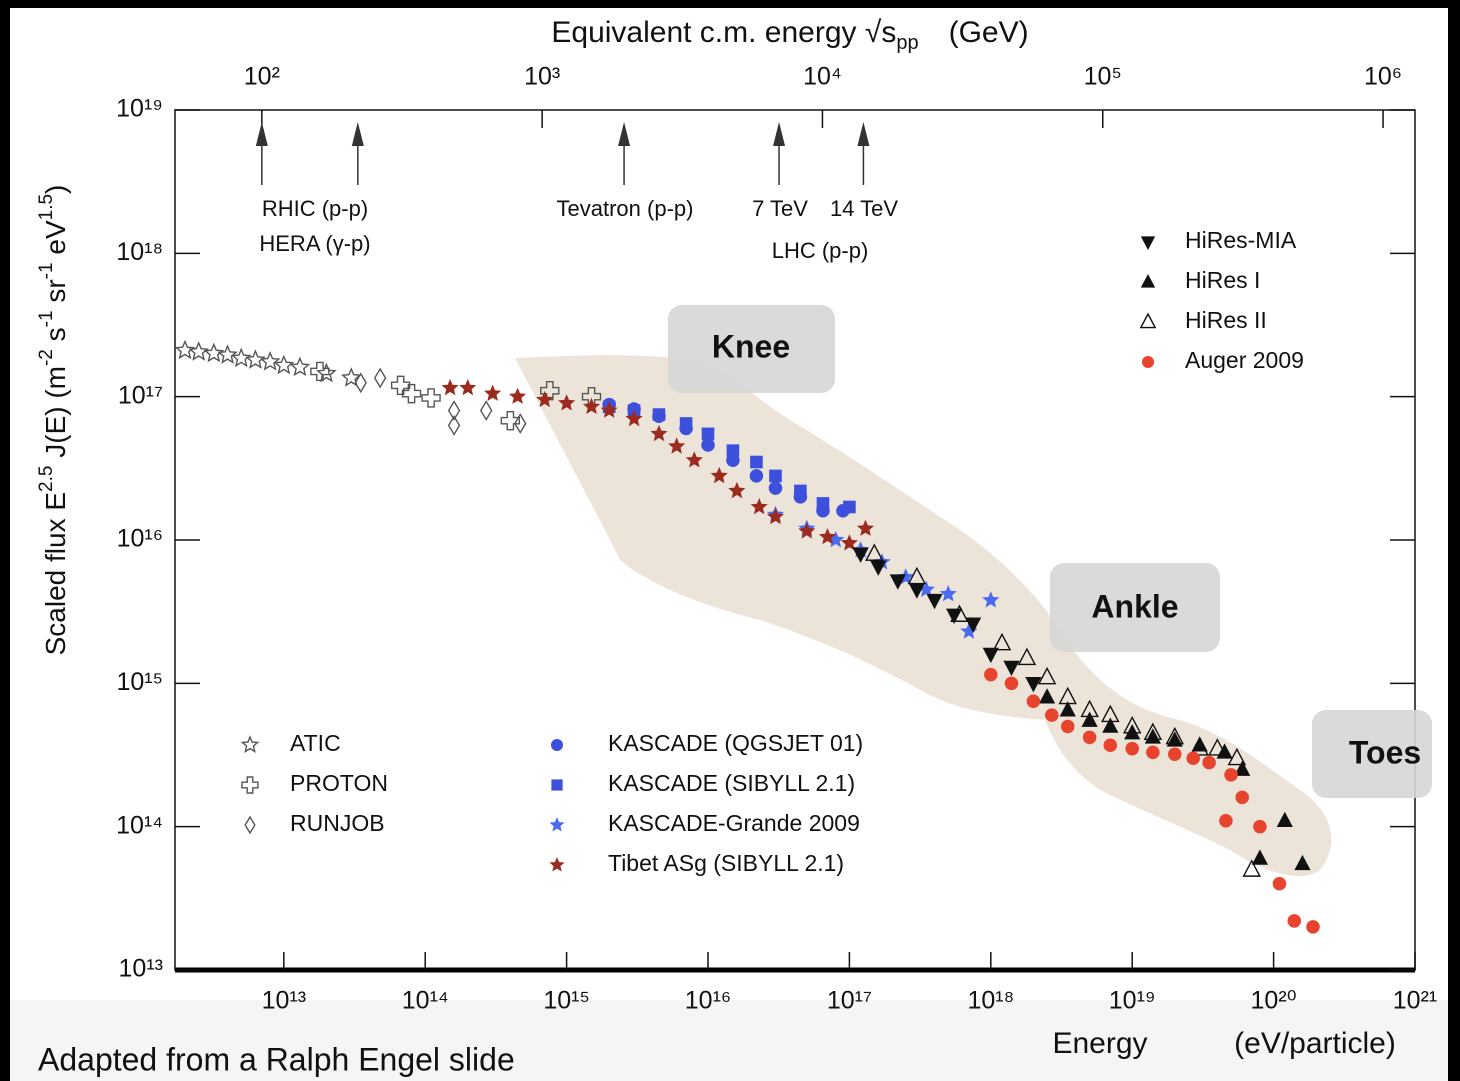  Describe the element at coordinates (708, 1001) in the screenshot. I see `x-tick-label: 10¹⁶` at that location.